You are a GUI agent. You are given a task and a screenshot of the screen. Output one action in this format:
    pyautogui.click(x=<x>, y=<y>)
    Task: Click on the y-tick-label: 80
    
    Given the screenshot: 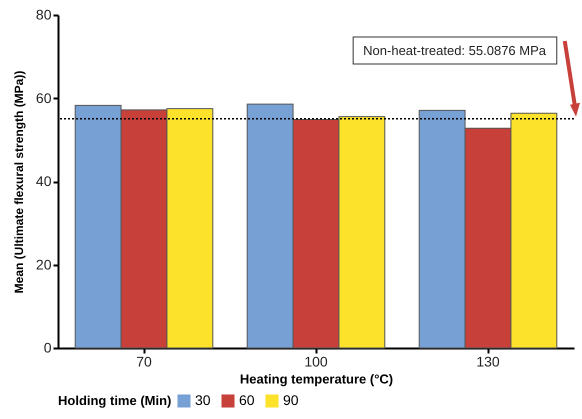 What is the action you would take?
    pyautogui.click(x=44, y=14)
    